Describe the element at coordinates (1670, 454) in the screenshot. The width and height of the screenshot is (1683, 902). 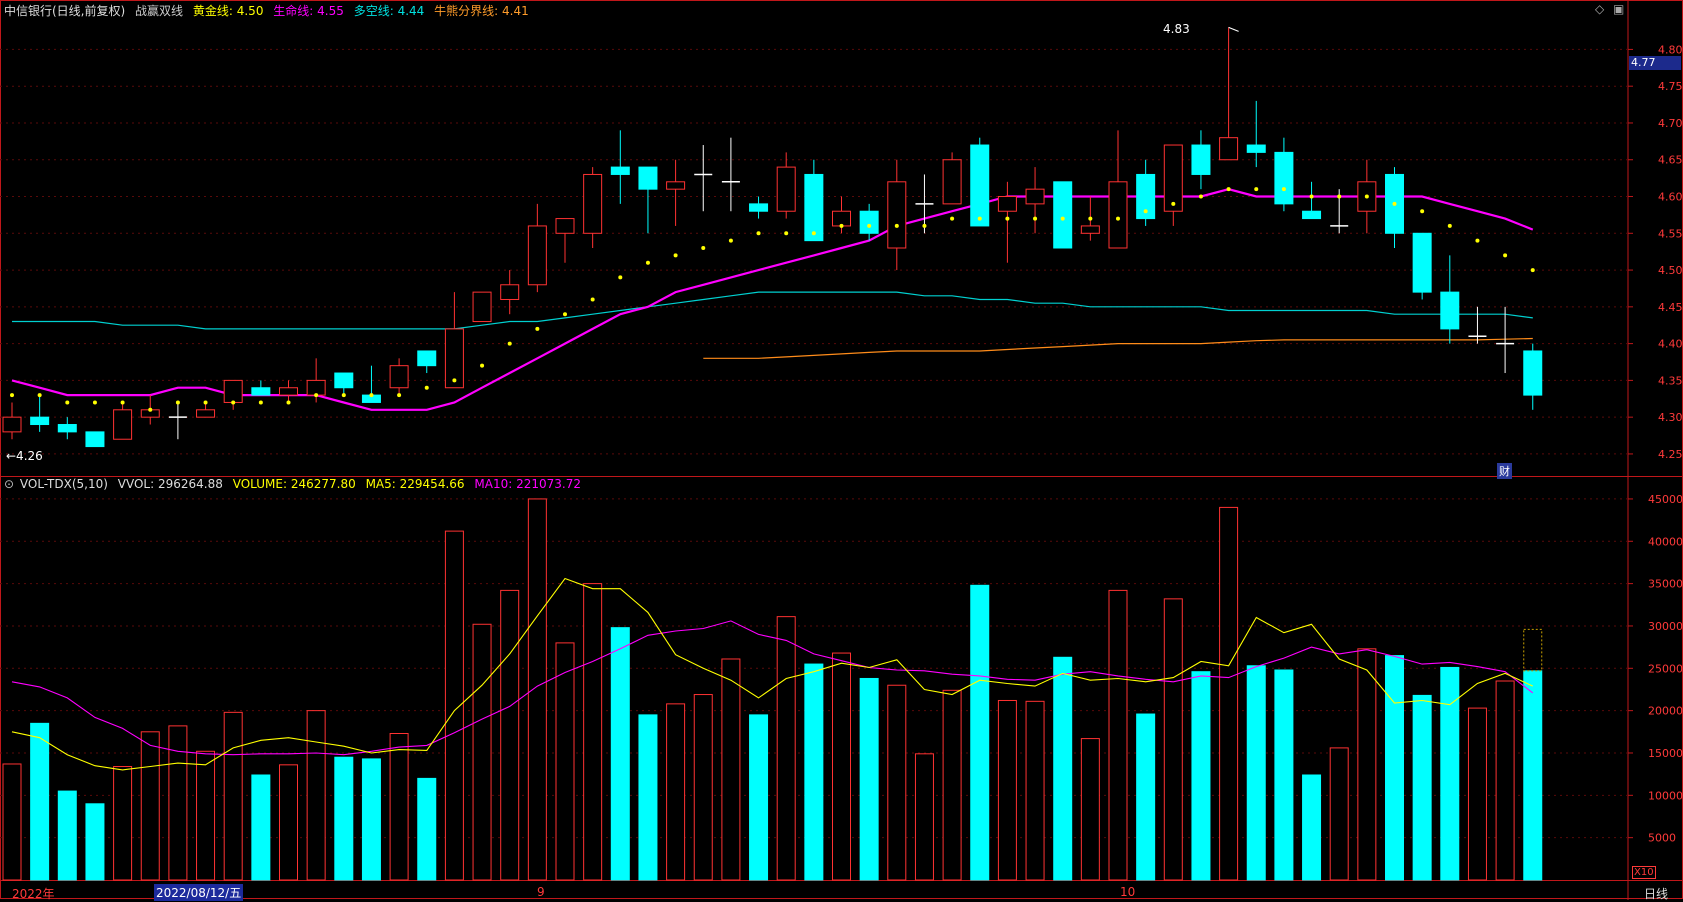
I see `price-tick-label: 4.25` at that location.